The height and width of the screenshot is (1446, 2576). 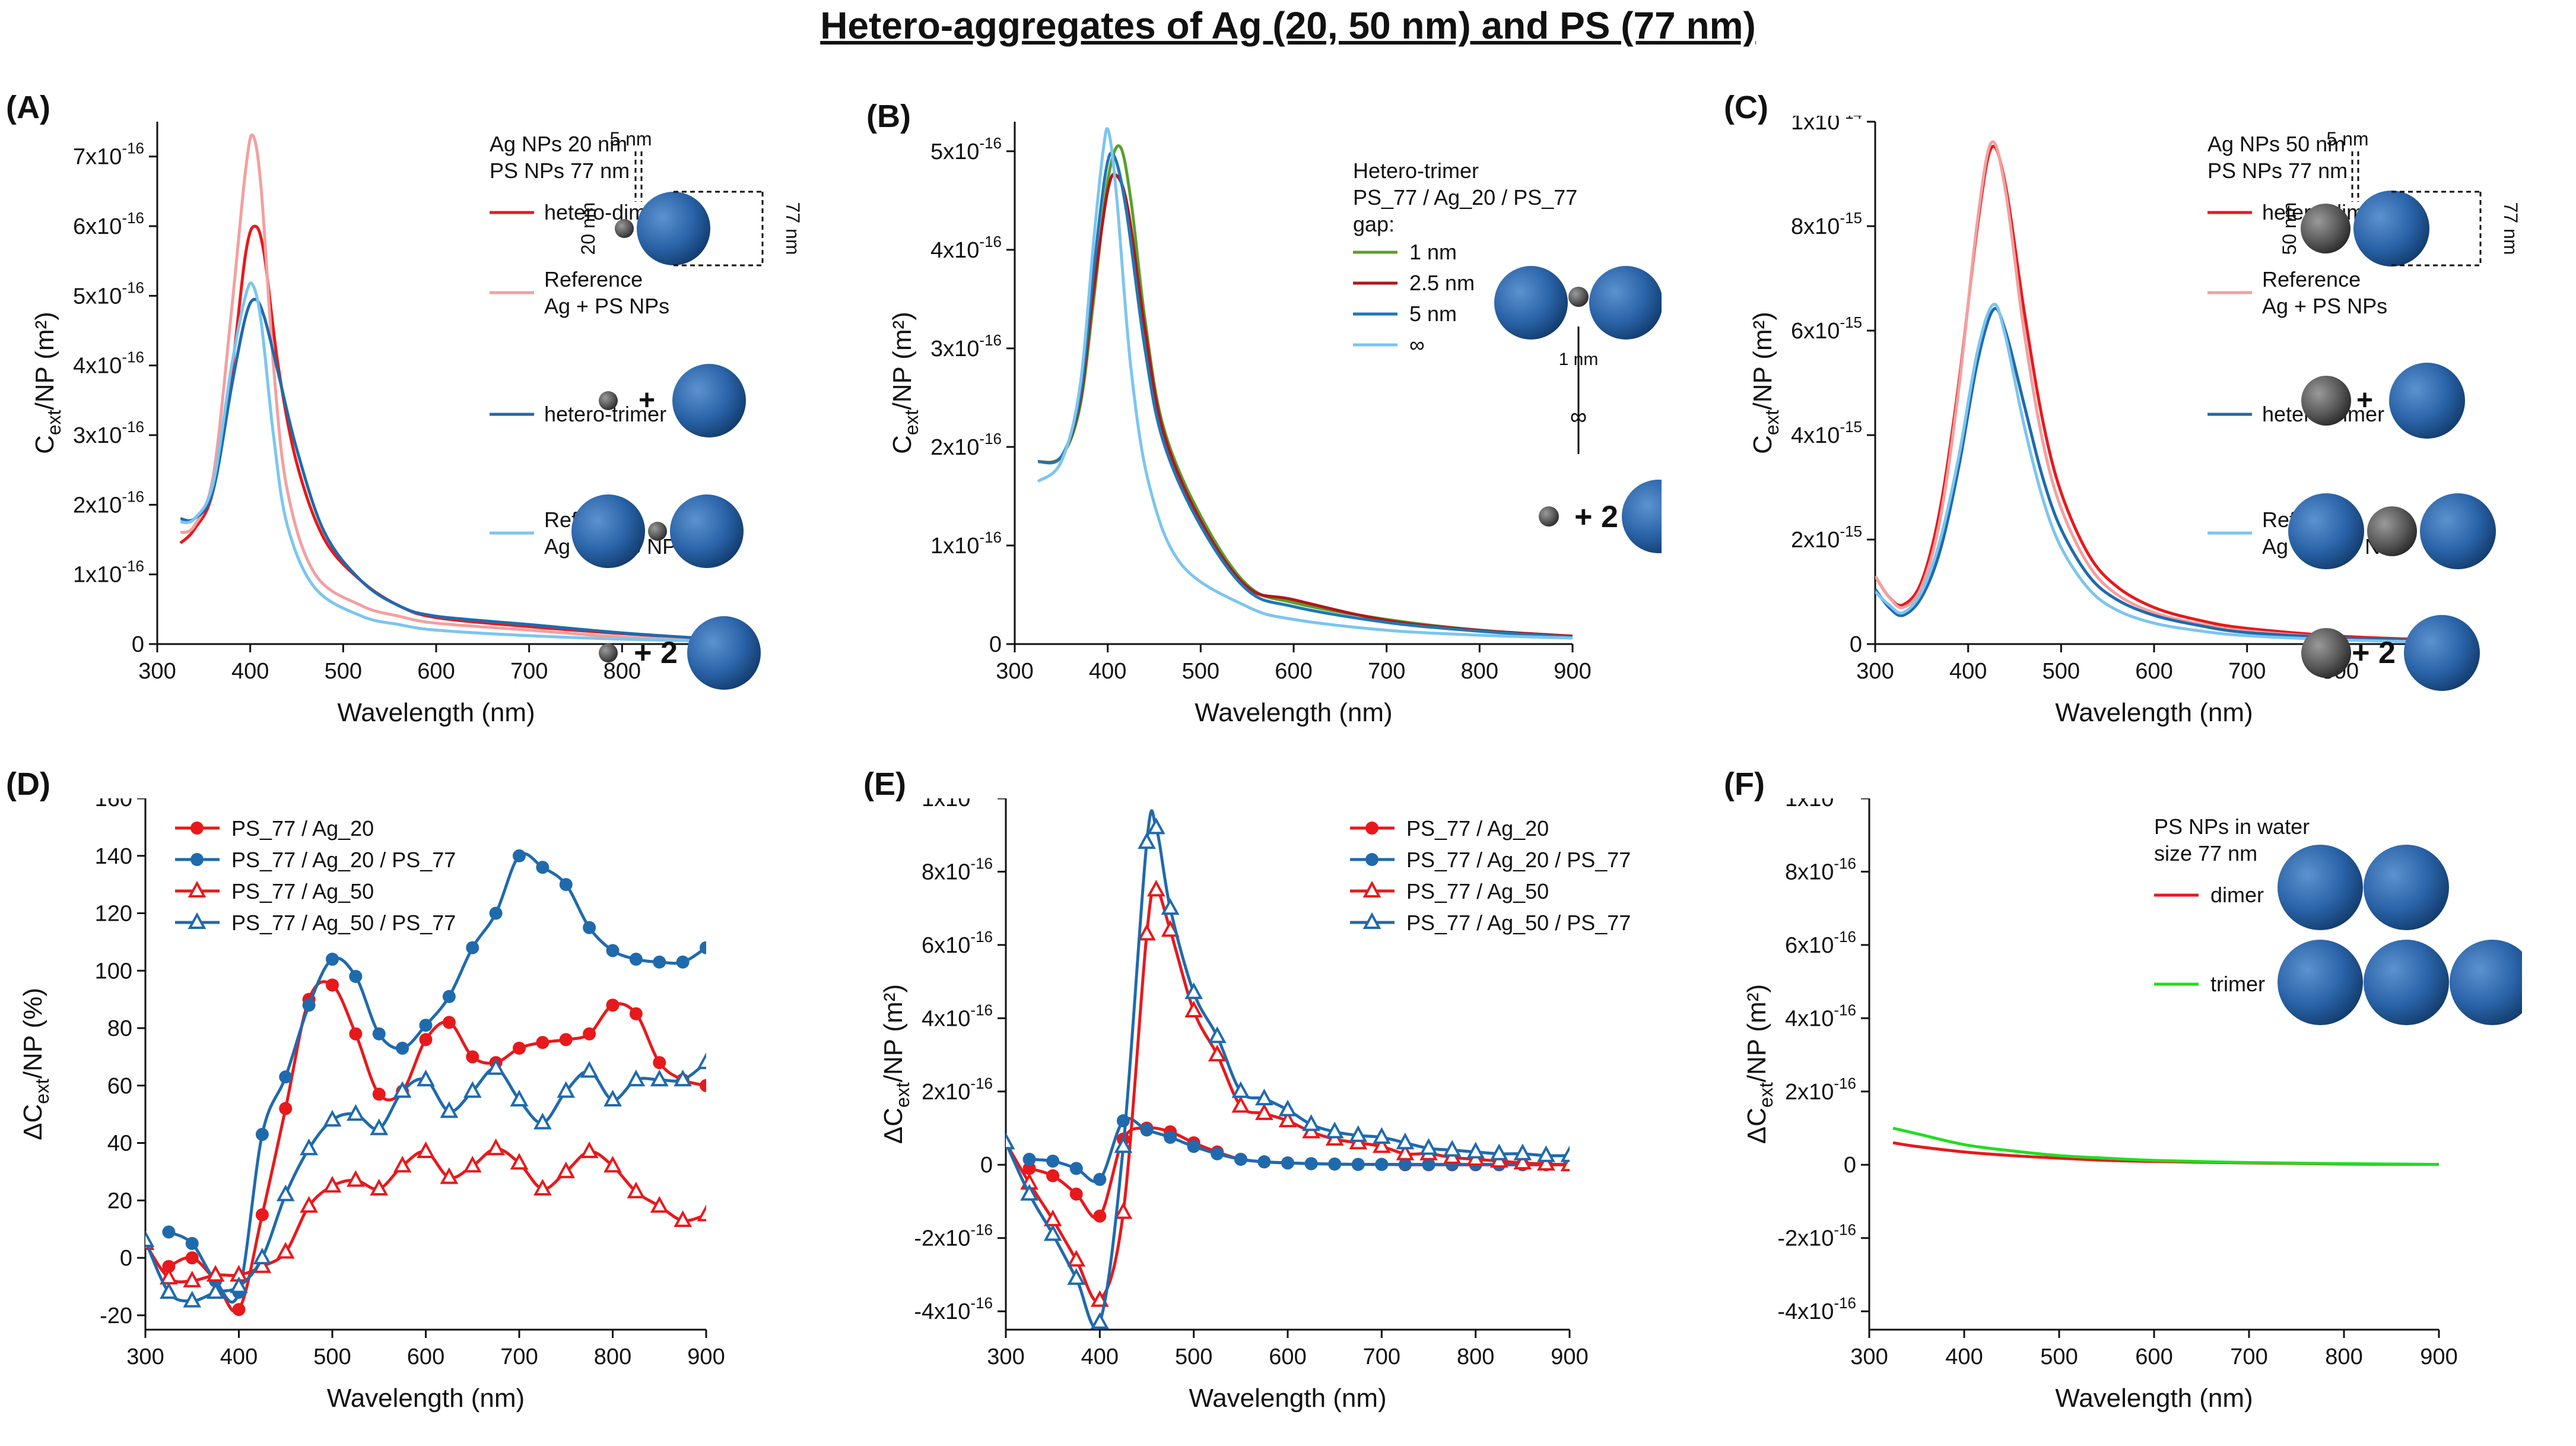 What do you see at coordinates (588, 228) in the screenshot?
I see `annotation-text: 20 nm` at bounding box center [588, 228].